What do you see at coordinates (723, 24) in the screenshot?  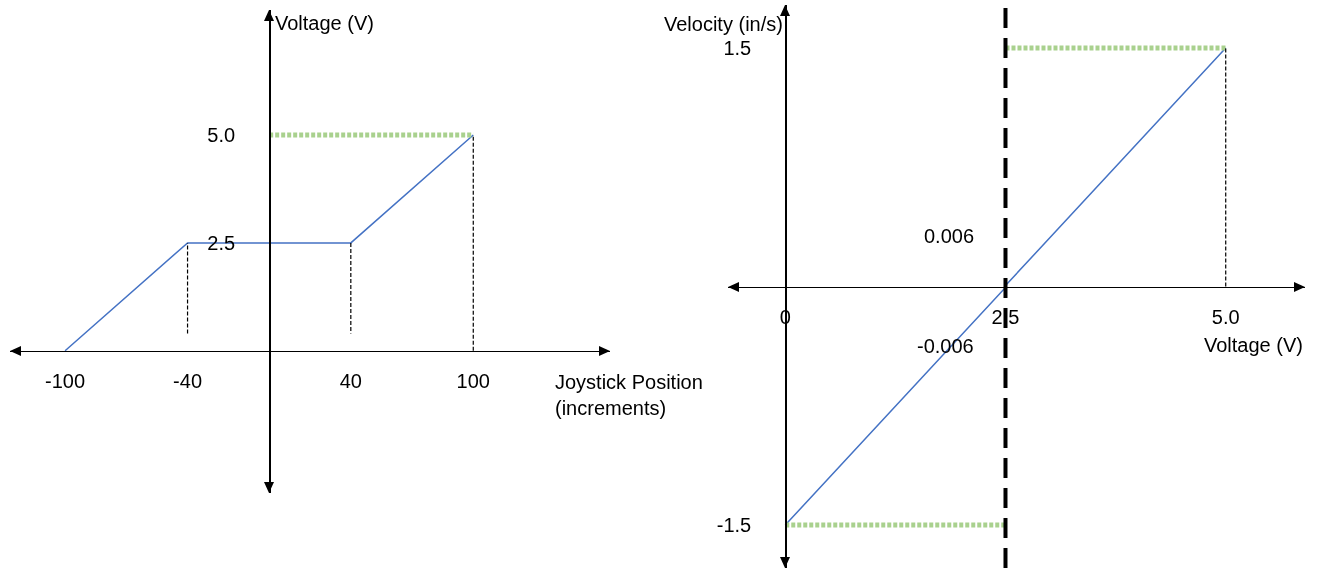 I see `y-axis-title: Velocity (in/s)` at bounding box center [723, 24].